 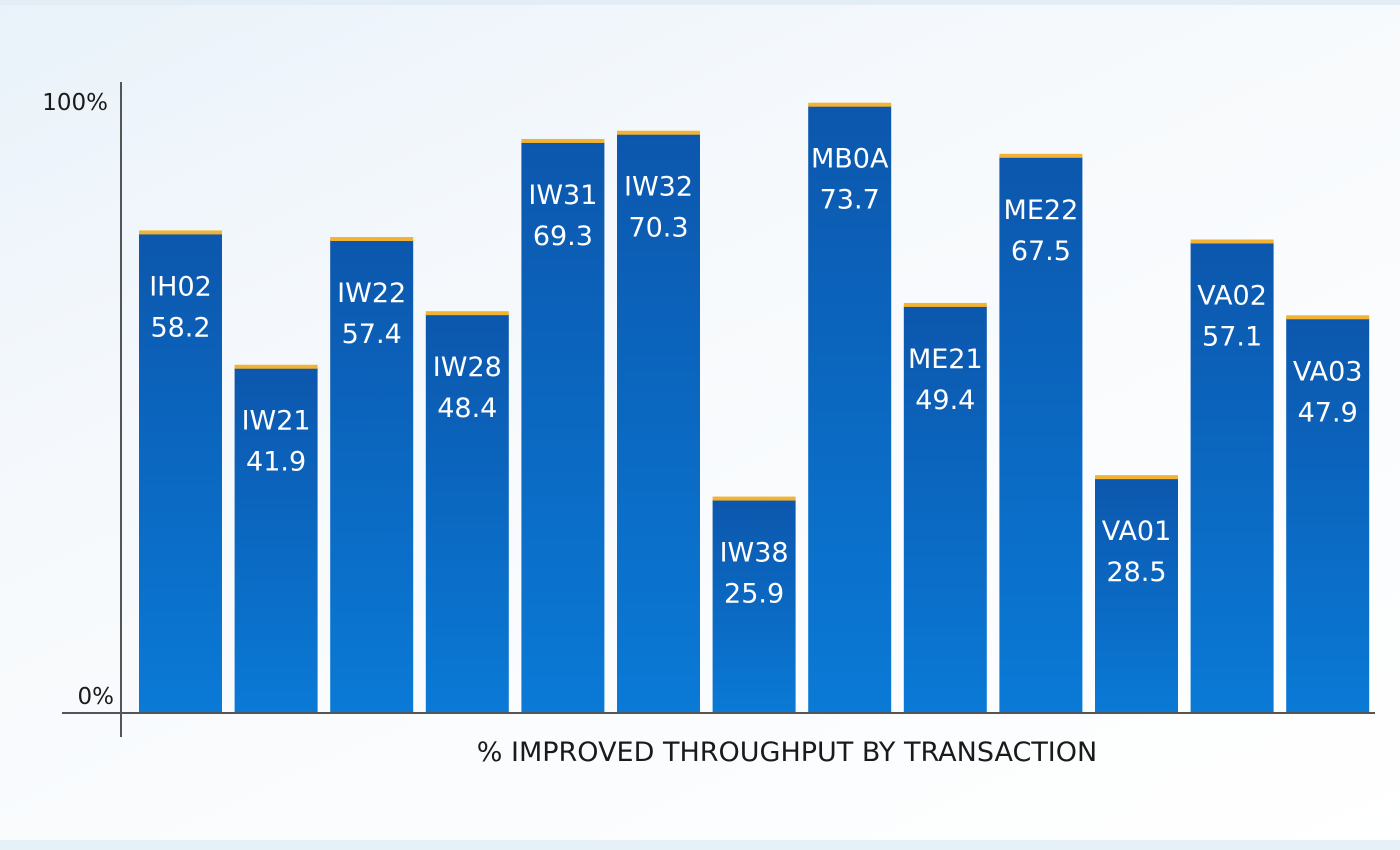 I want to click on value-label-iw28: 48.4, so click(x=467, y=408).